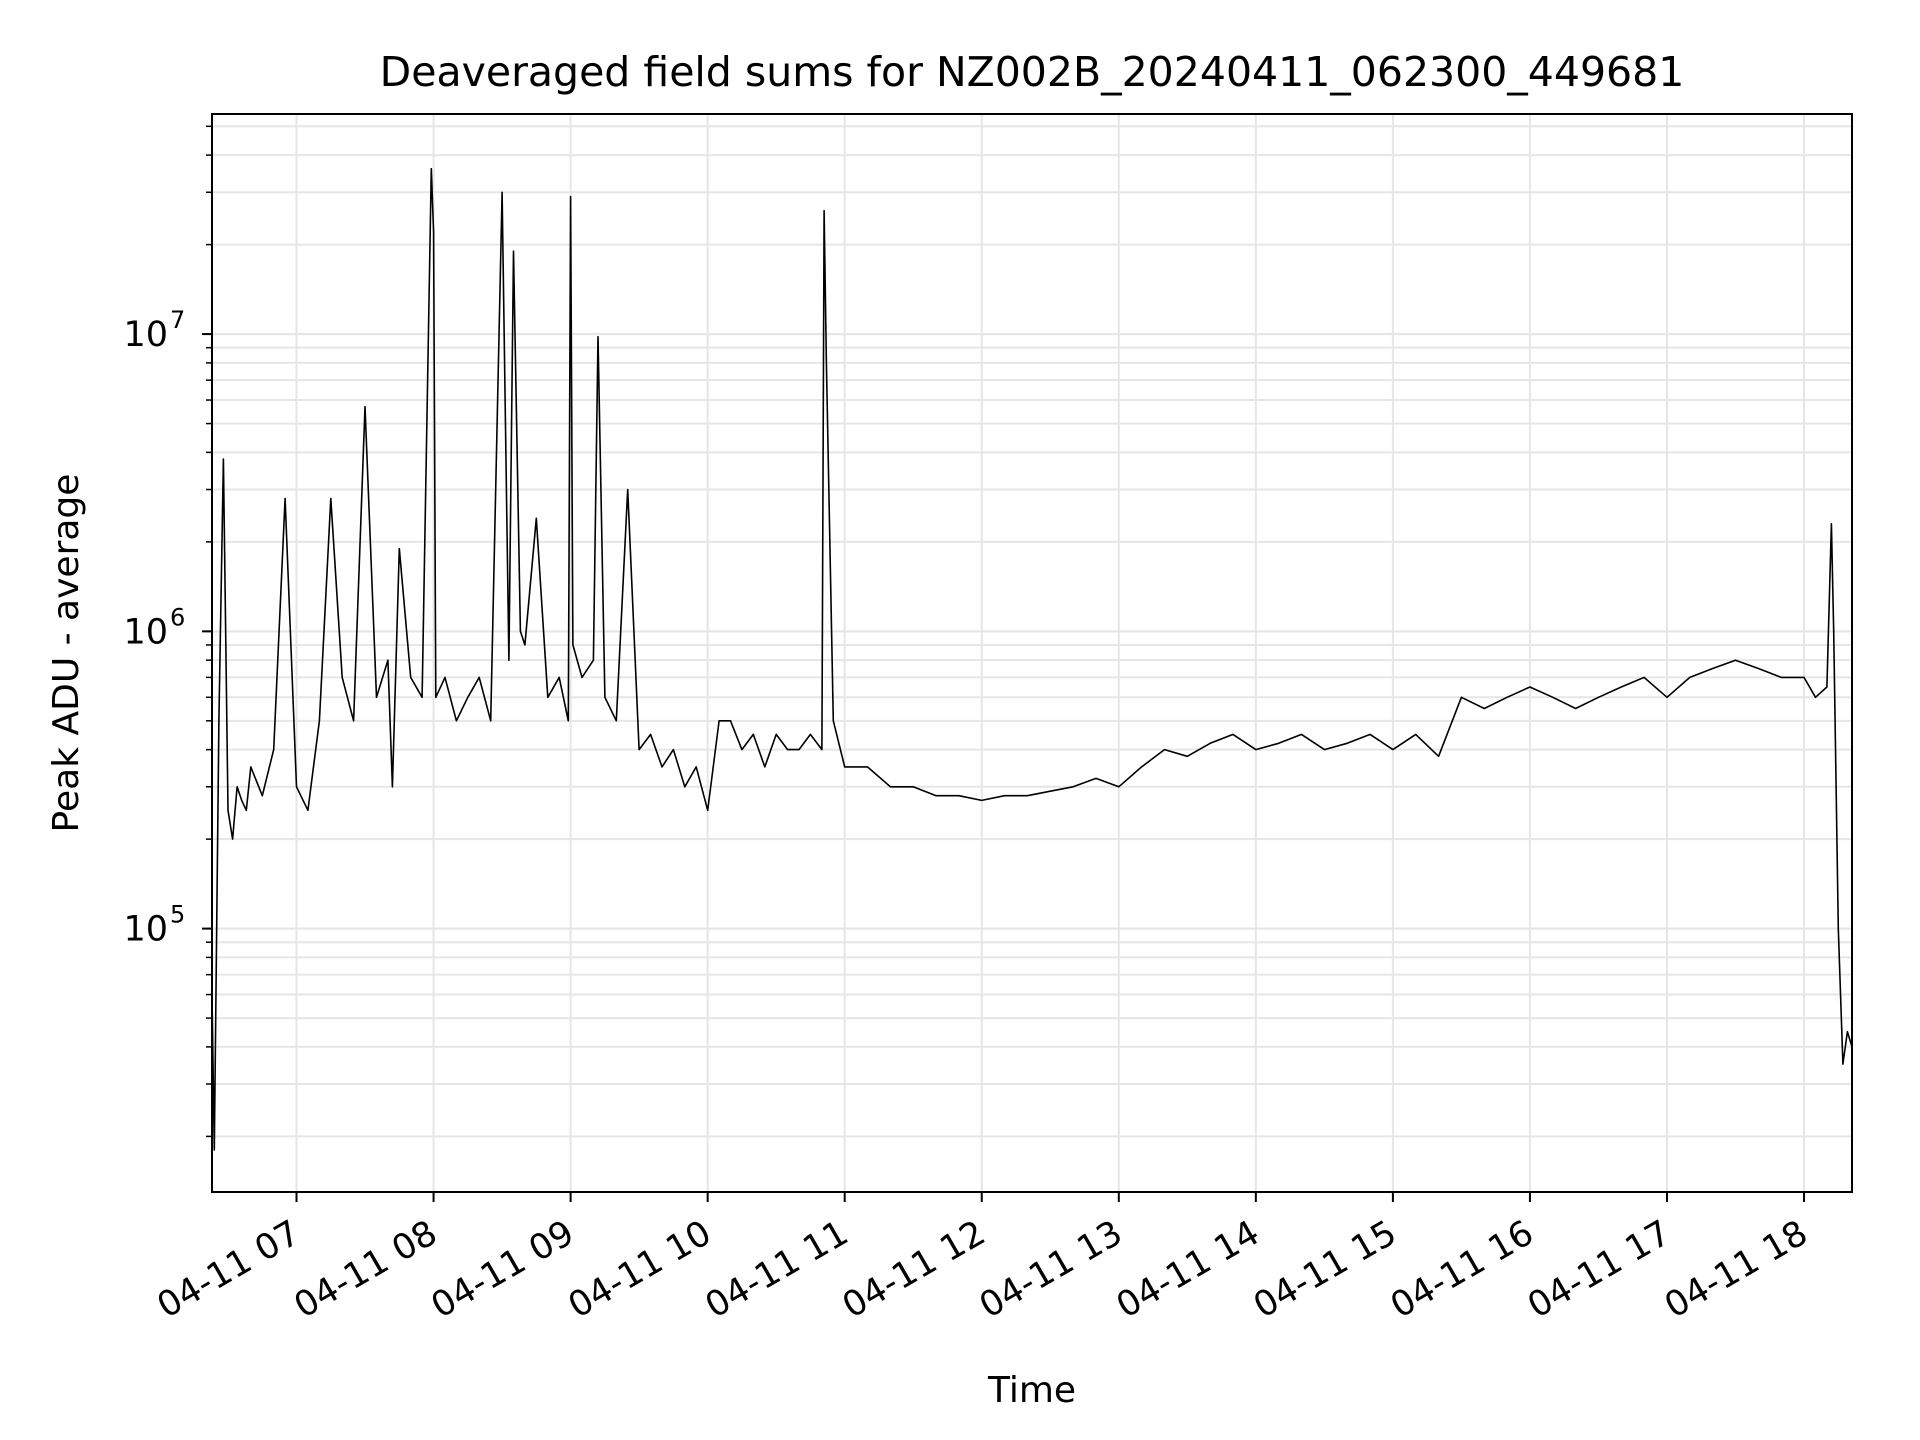 This screenshot has width=1920, height=1440. Describe the element at coordinates (177, 617) in the screenshot. I see `y-tick-exponent: 6` at that location.